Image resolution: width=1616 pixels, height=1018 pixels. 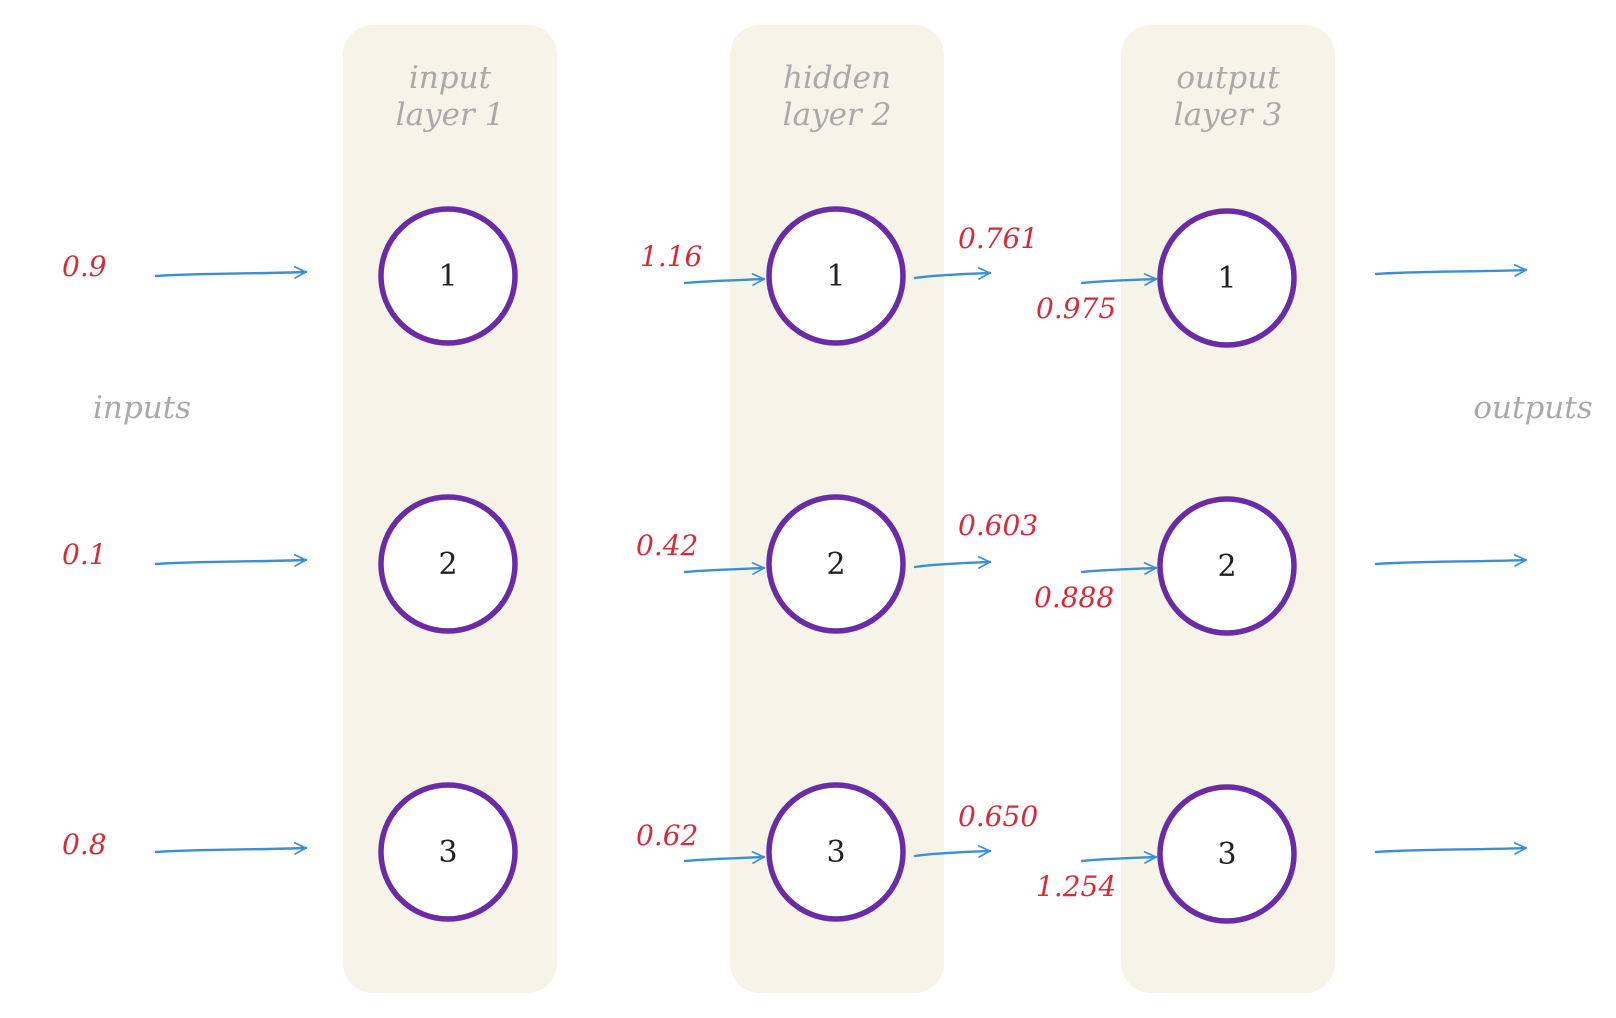 I want to click on inputs-label: inputs, so click(x=142, y=408).